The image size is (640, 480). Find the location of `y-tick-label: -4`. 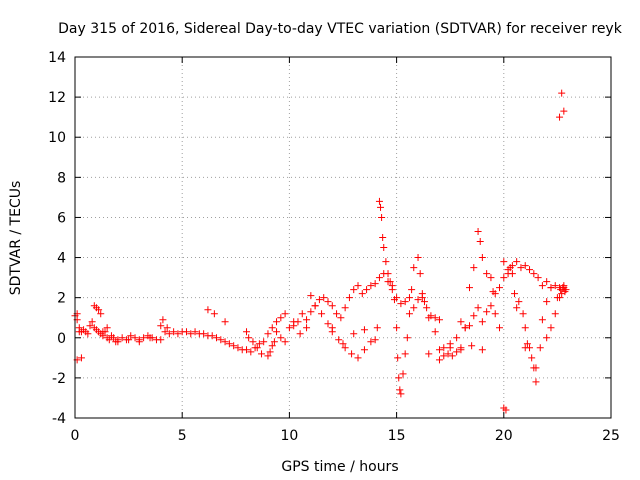

y-tick-label: -4 is located at coordinates (59, 419).